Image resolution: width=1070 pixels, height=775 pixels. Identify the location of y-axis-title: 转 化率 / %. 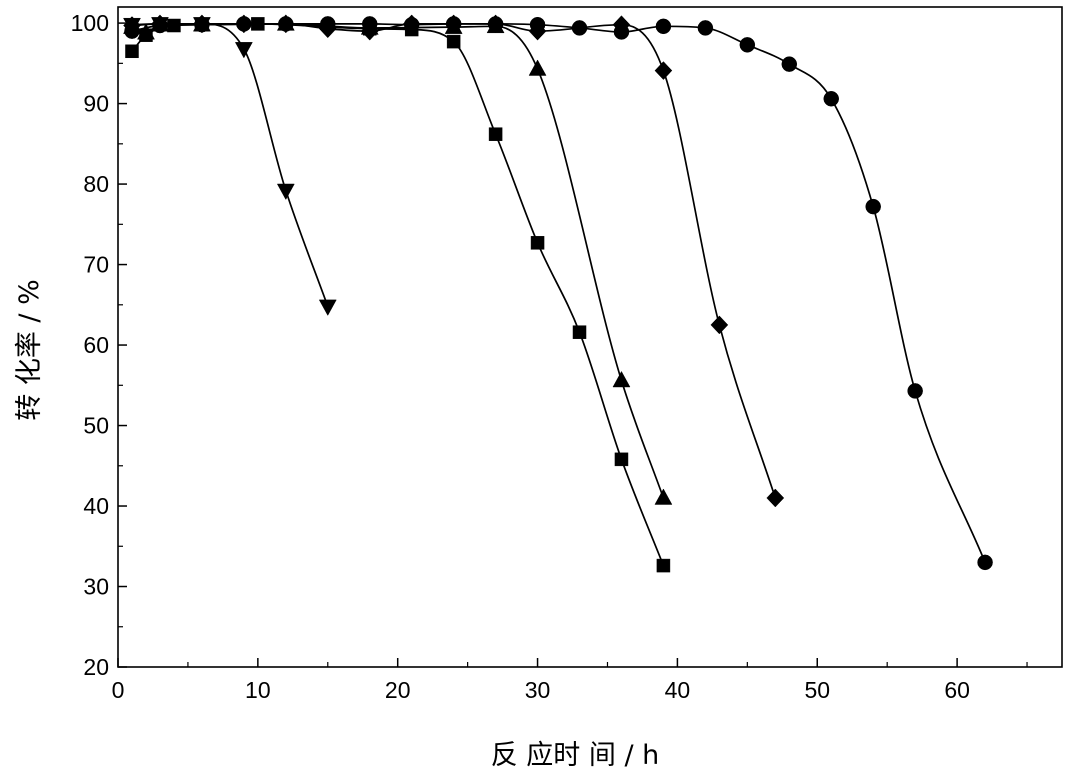
(29, 350).